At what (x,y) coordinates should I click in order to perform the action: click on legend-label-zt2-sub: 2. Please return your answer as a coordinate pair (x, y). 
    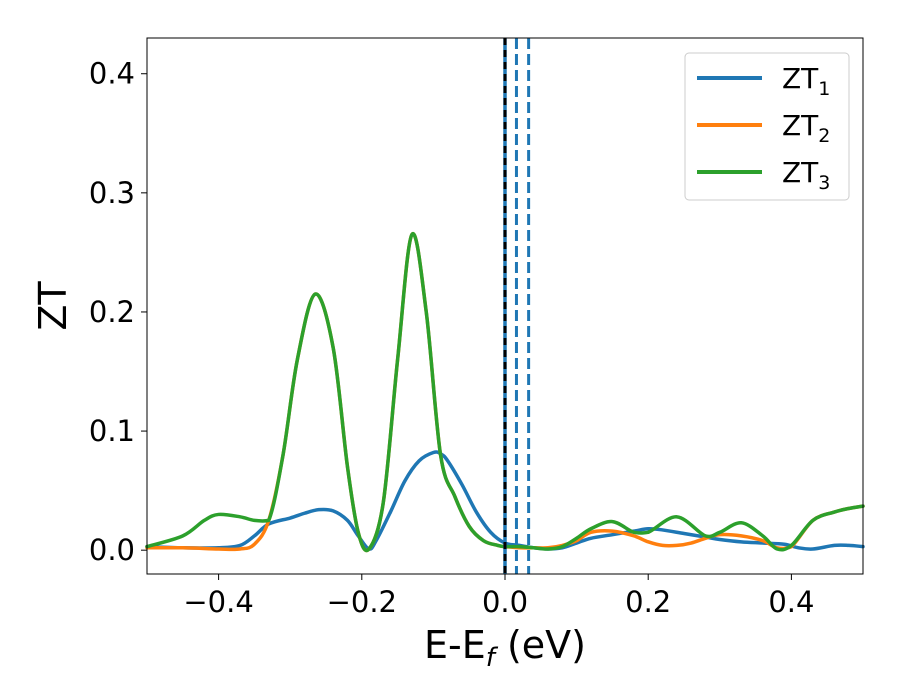
    Looking at the image, I should click on (824, 136).